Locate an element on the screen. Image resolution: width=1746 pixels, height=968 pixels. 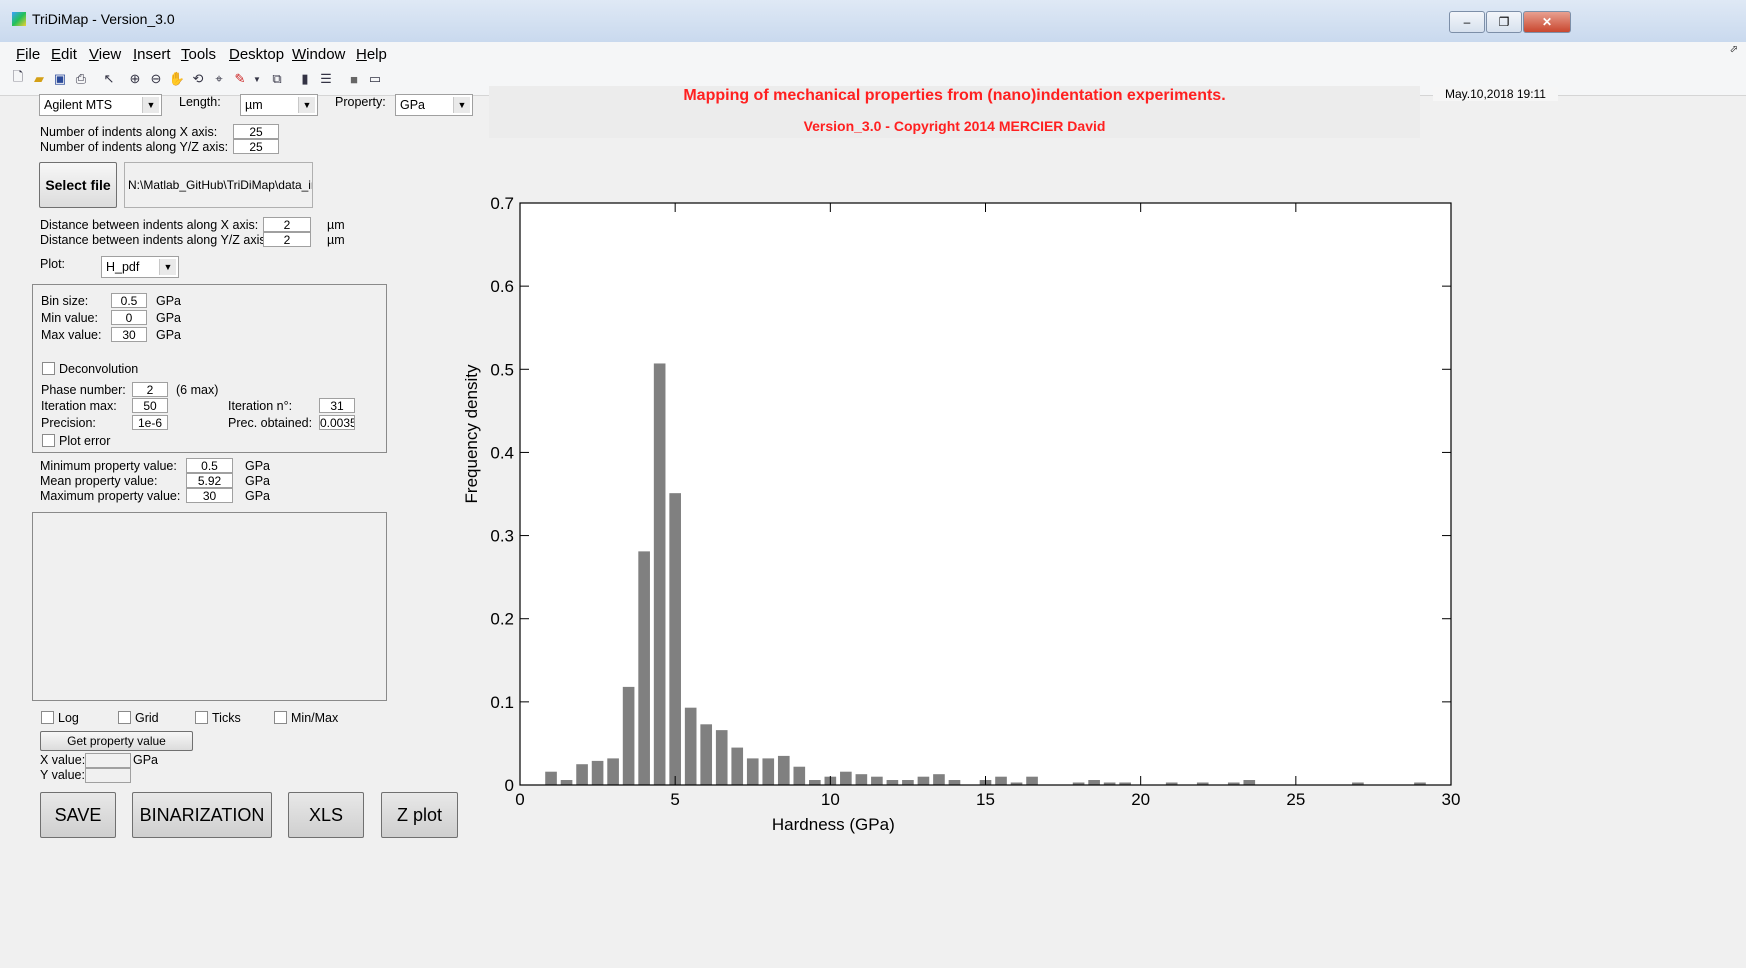
iteration-n-label: Iteration n°: is located at coordinates (260, 406).